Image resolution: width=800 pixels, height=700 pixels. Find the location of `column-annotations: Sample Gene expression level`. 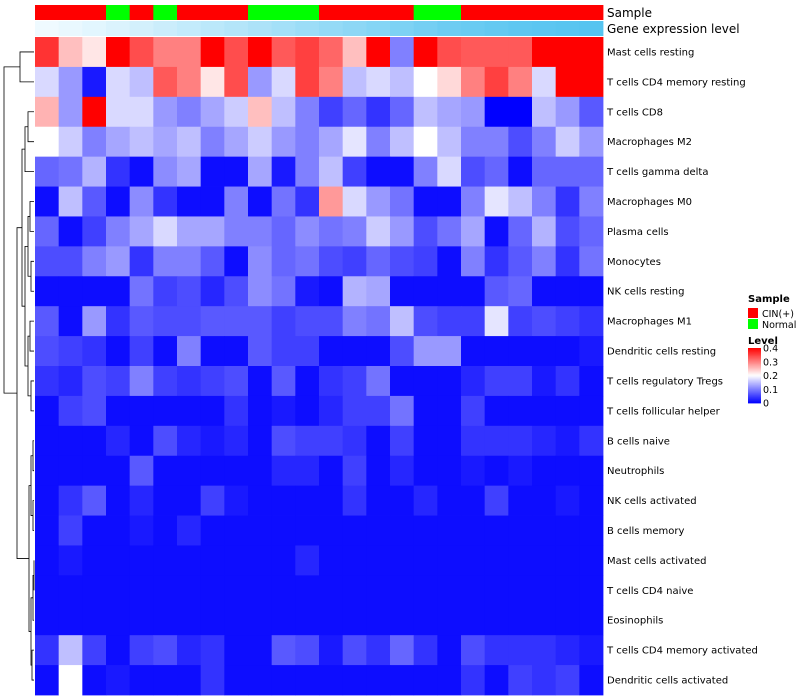

column-annotations: Sample Gene expression level is located at coordinates (387, 20).